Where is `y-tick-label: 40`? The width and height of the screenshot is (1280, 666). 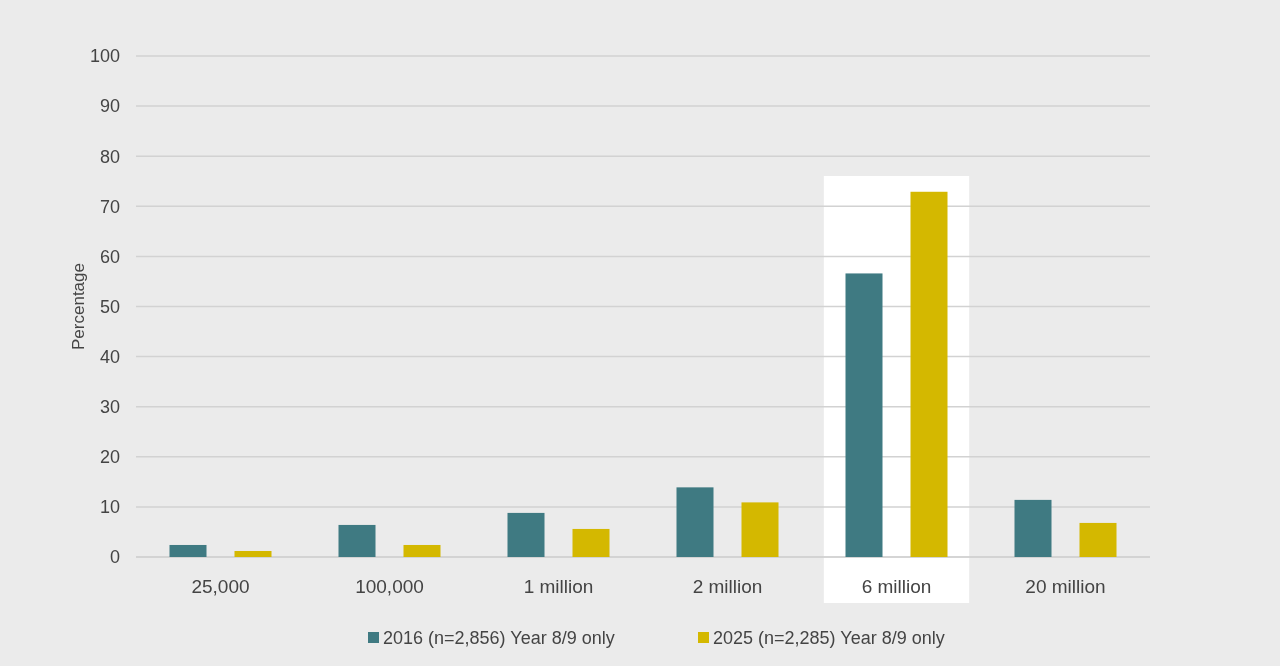 y-tick-label: 40 is located at coordinates (109, 356).